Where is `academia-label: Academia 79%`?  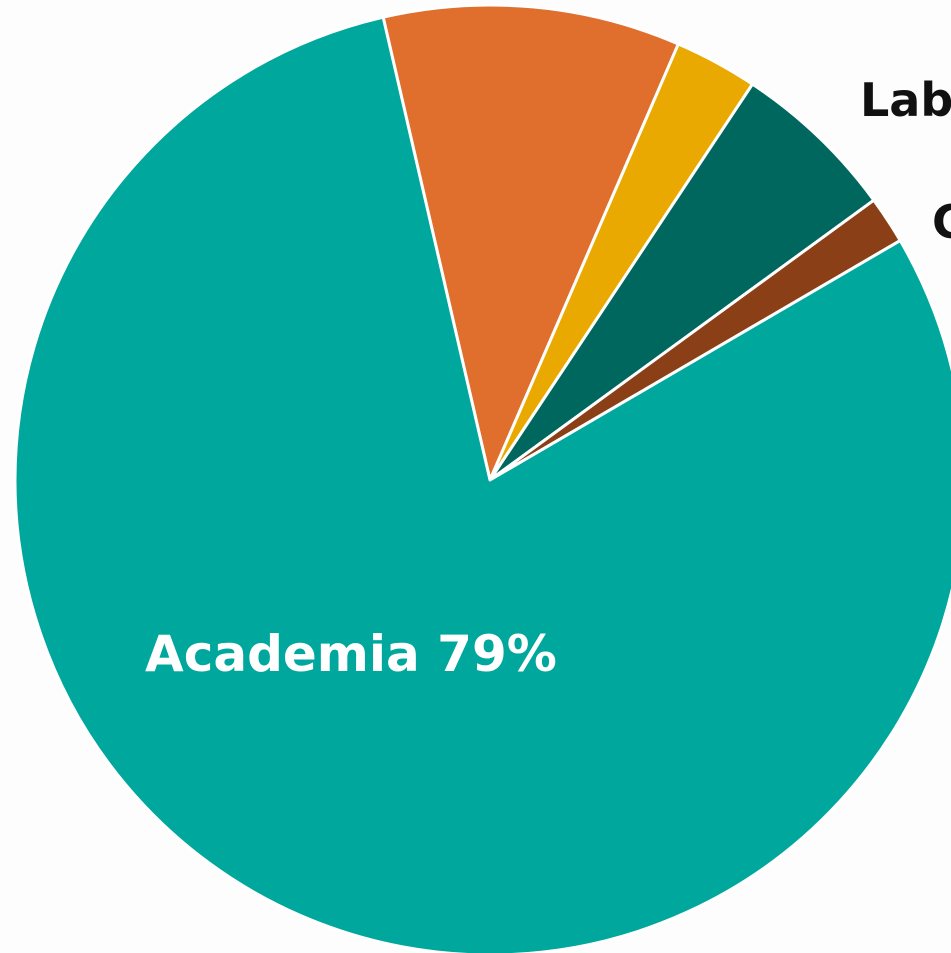
academia-label: Academia 79% is located at coordinates (351, 654).